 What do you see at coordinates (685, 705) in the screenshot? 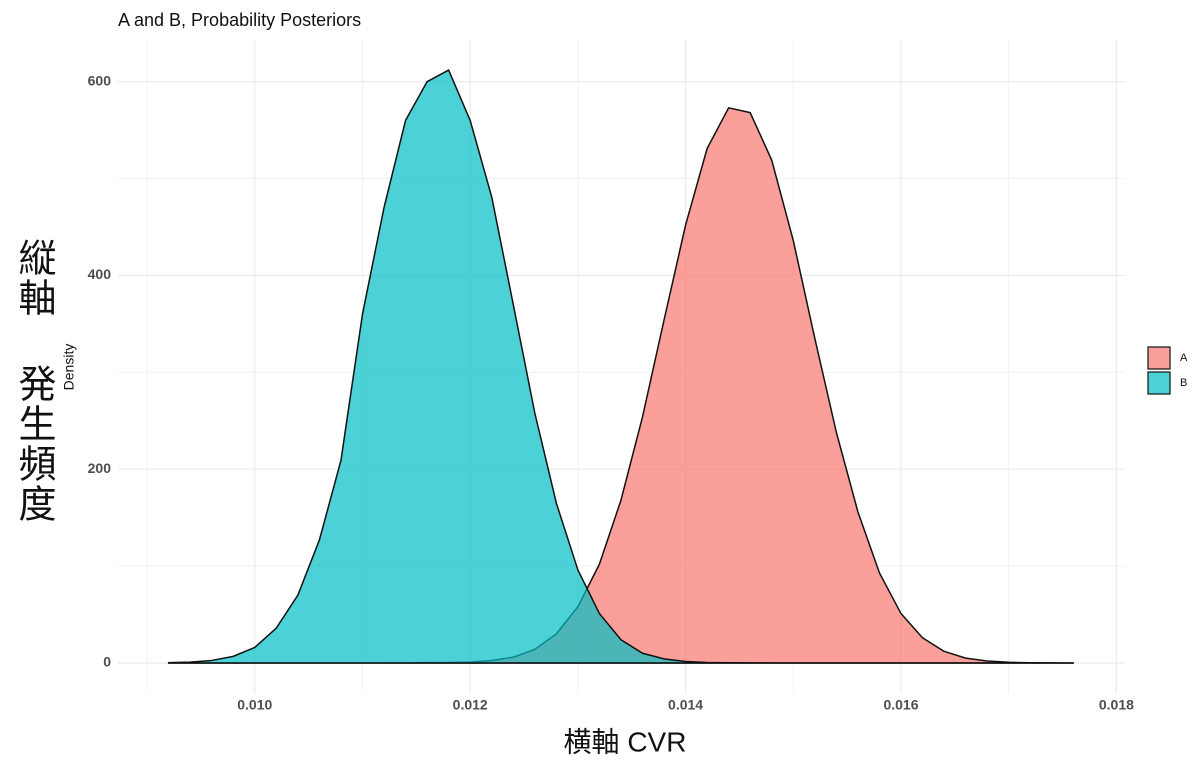
I see `x-tick-label: 0.014` at bounding box center [685, 705].